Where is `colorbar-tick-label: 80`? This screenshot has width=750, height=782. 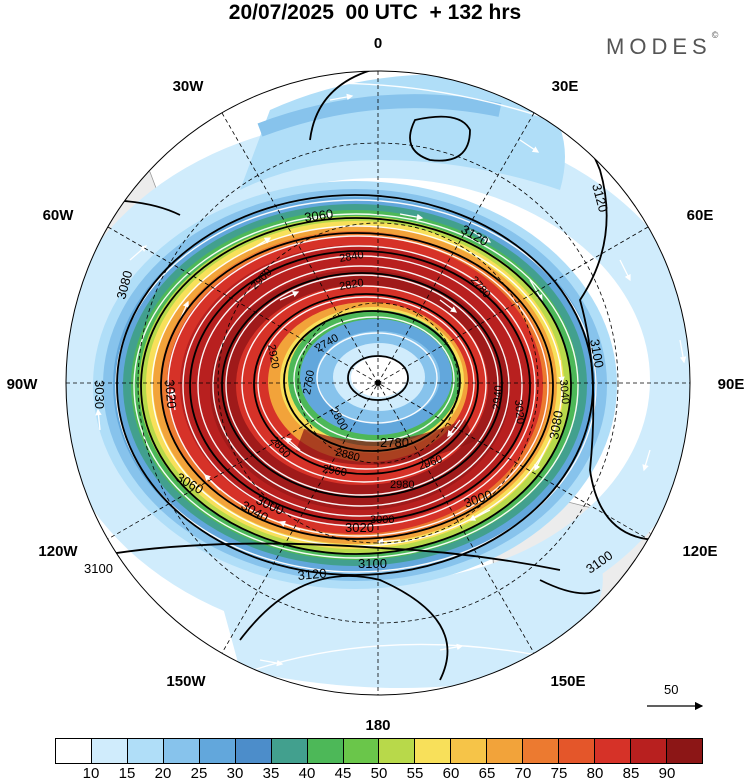
colorbar-tick-label: 80 is located at coordinates (595, 773).